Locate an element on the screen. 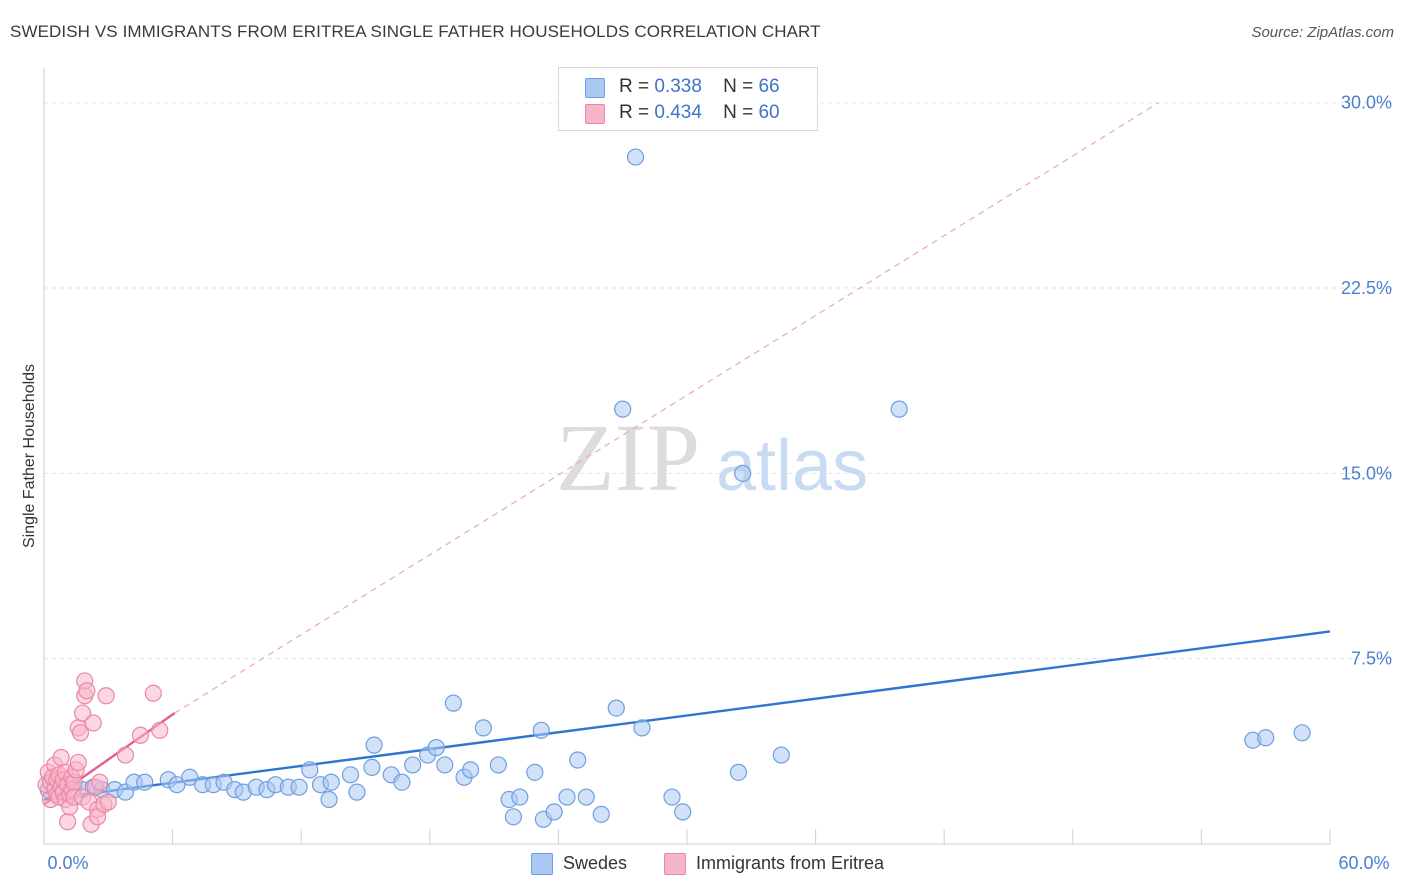  watermark-zip: ZIP is located at coordinates (628, 457).